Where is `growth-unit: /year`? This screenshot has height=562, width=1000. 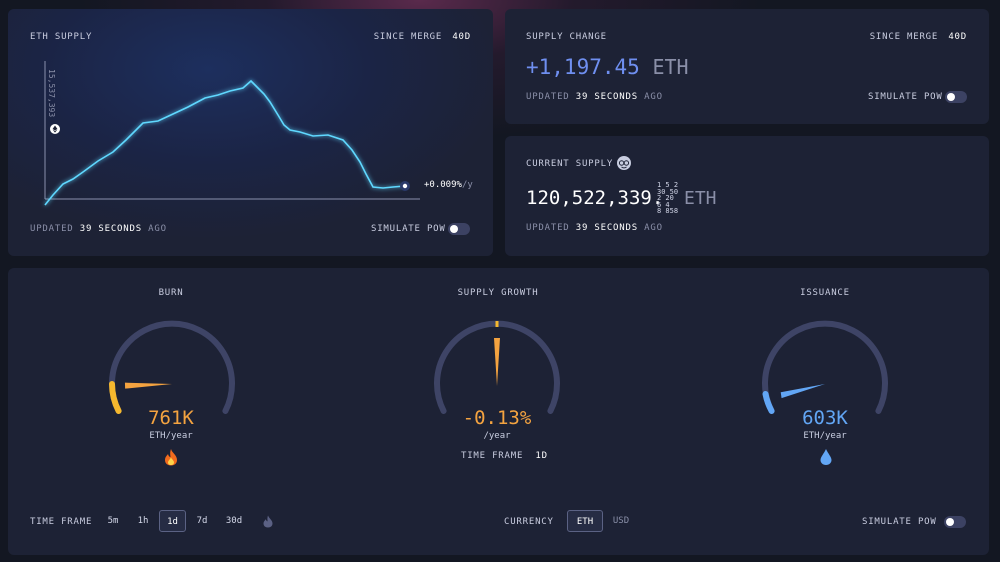 growth-unit: /year is located at coordinates (497, 436).